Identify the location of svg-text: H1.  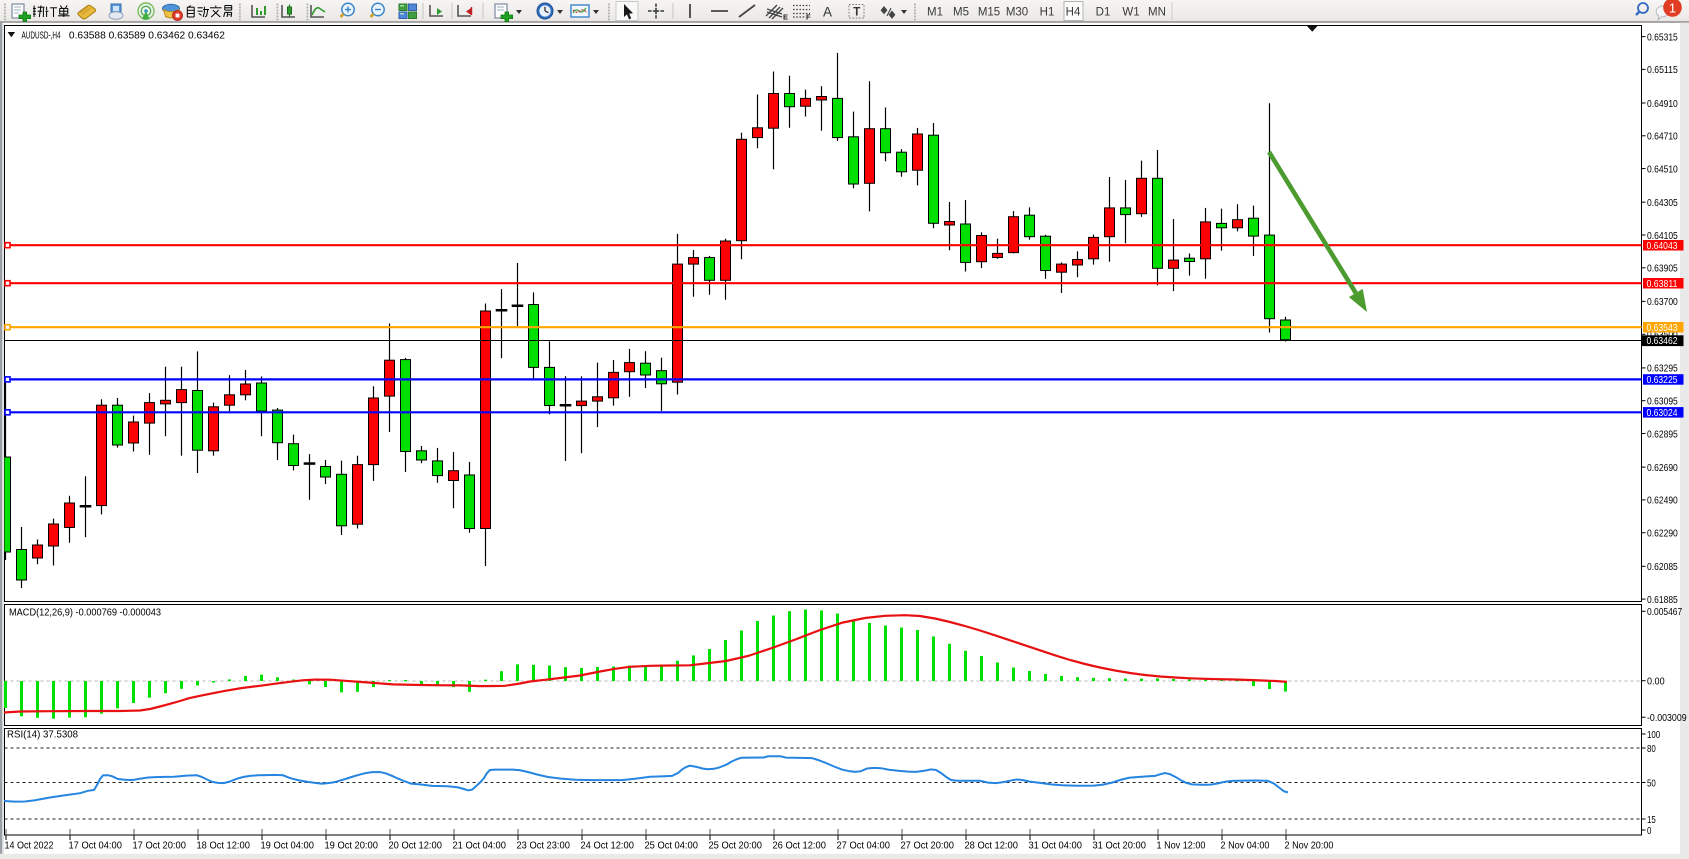
(1047, 12).